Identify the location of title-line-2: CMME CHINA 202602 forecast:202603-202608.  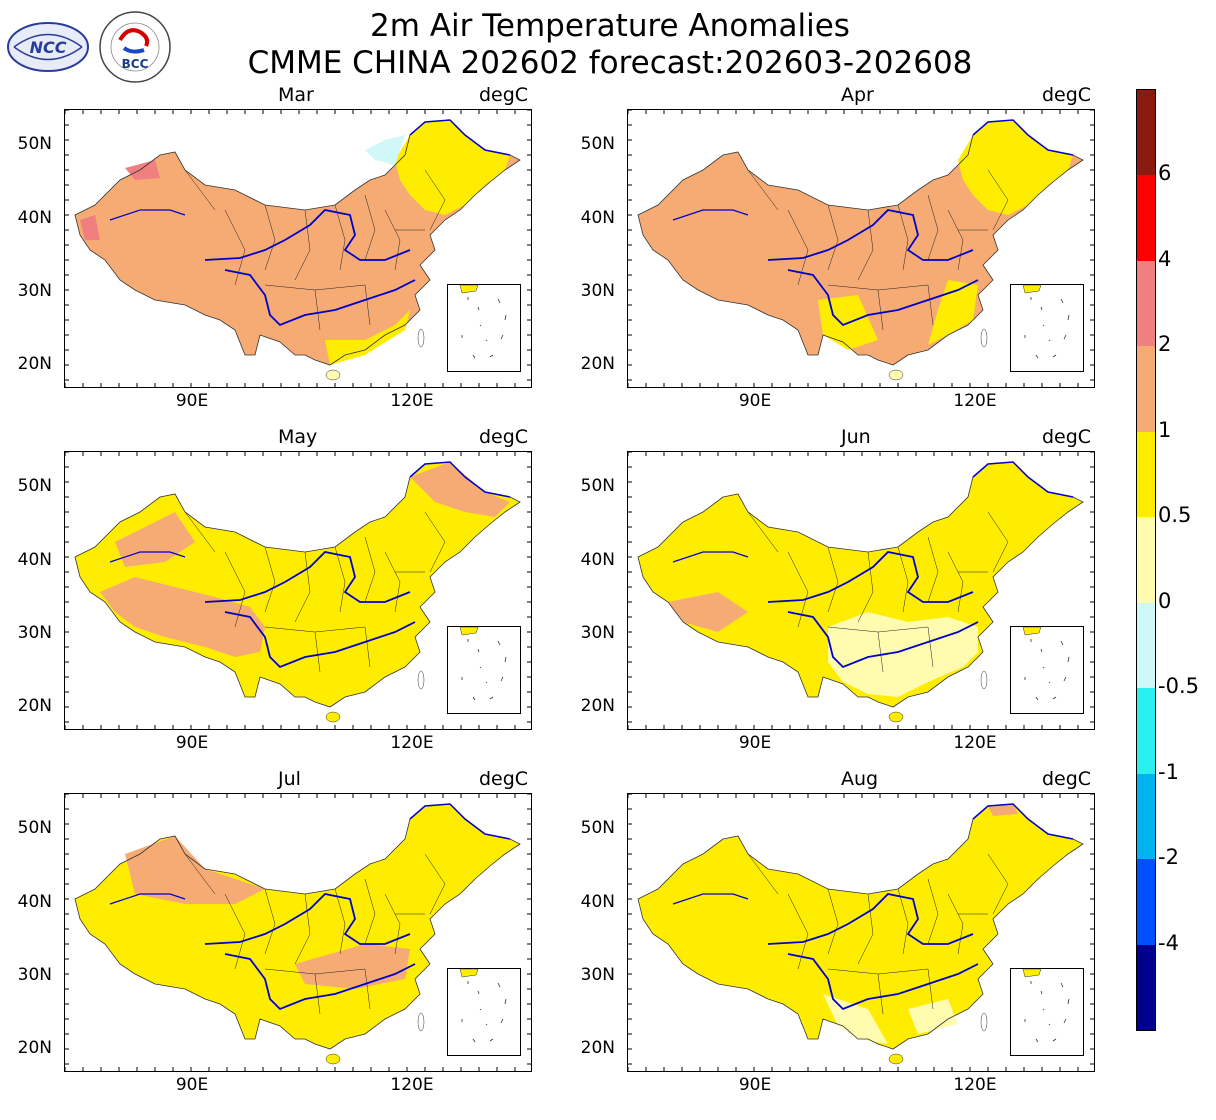
(610, 63).